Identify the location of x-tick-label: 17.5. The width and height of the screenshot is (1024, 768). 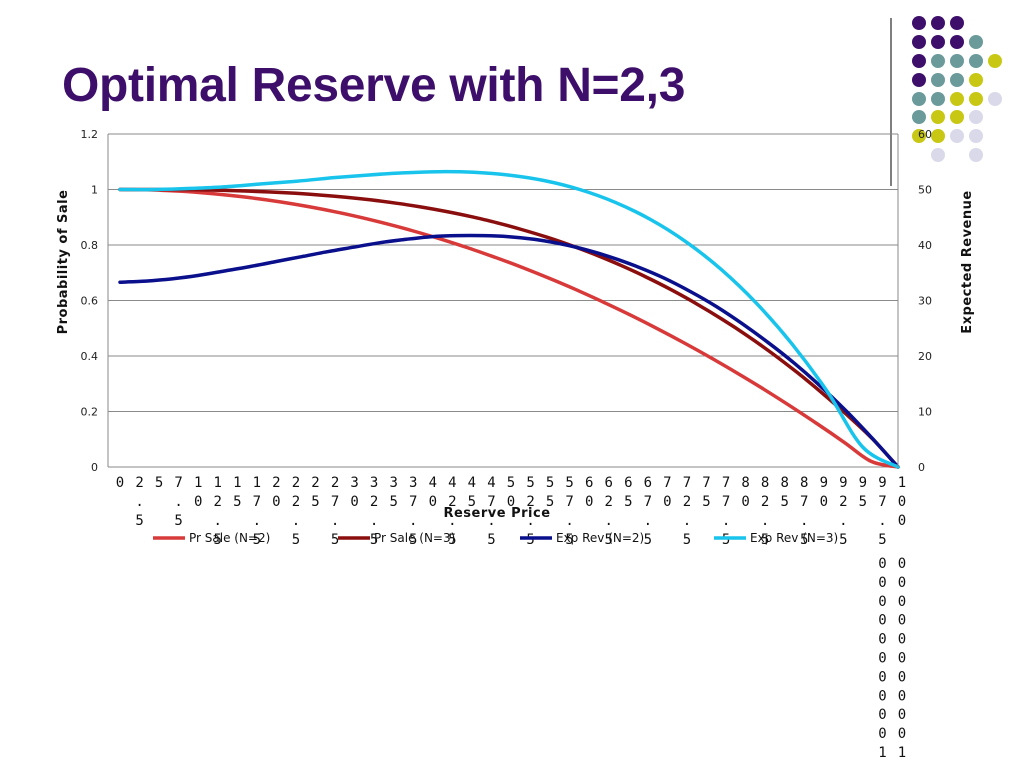
(257, 511).